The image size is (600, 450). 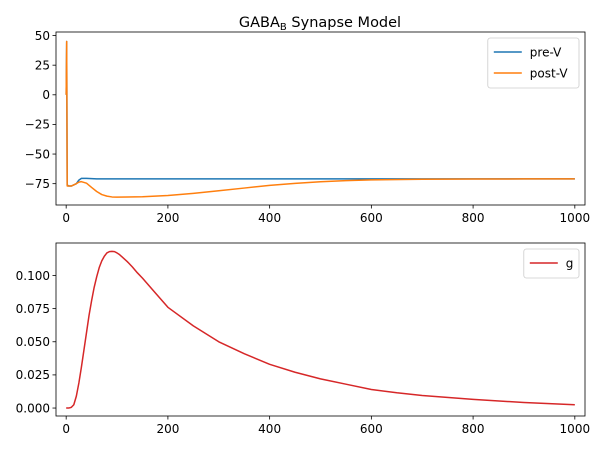 What do you see at coordinates (37, 184) in the screenshot?
I see `y-tick-label: −75` at bounding box center [37, 184].